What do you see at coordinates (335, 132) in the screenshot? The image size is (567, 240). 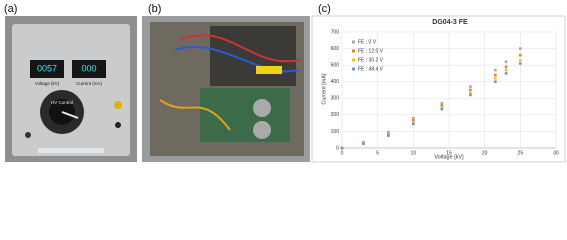 I see `y-tick-label: 100` at bounding box center [335, 132].